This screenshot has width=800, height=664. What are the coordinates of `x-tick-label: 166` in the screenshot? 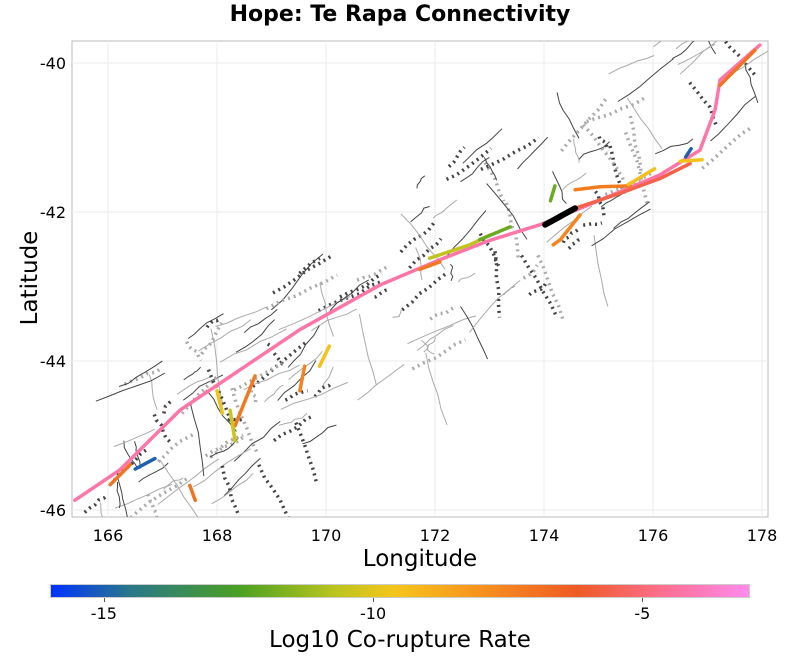 It's located at (108, 535).